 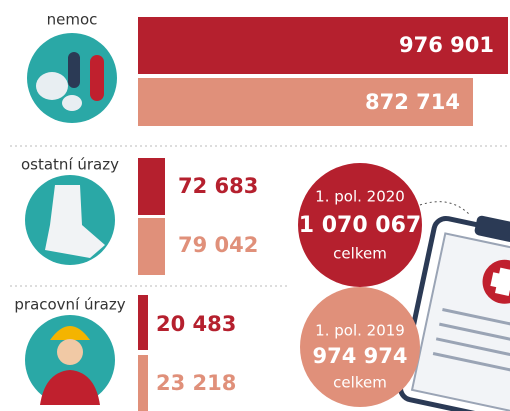 I want to click on total-2019-circle, so click(x=360, y=347).